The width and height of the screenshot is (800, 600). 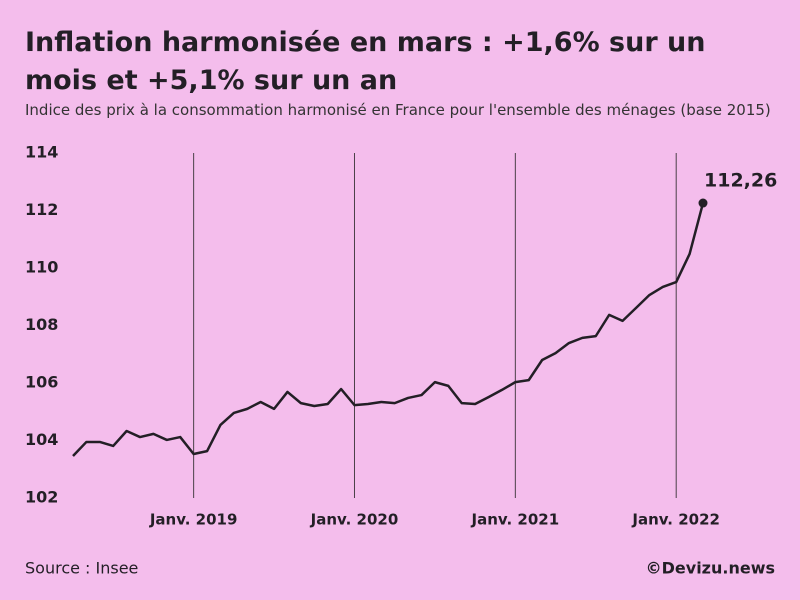 What do you see at coordinates (41, 324) in the screenshot?
I see `y-tick-label: 108` at bounding box center [41, 324].